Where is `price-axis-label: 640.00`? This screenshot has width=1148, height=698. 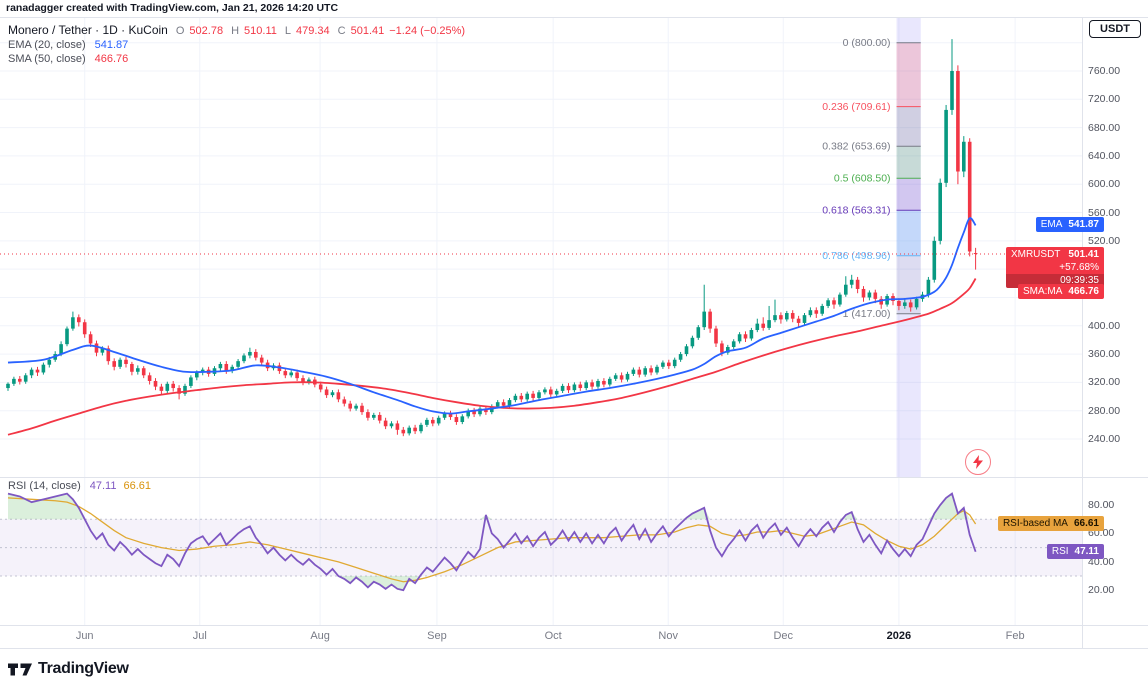
price-axis-label: 640.00 is located at coordinates (1104, 155).